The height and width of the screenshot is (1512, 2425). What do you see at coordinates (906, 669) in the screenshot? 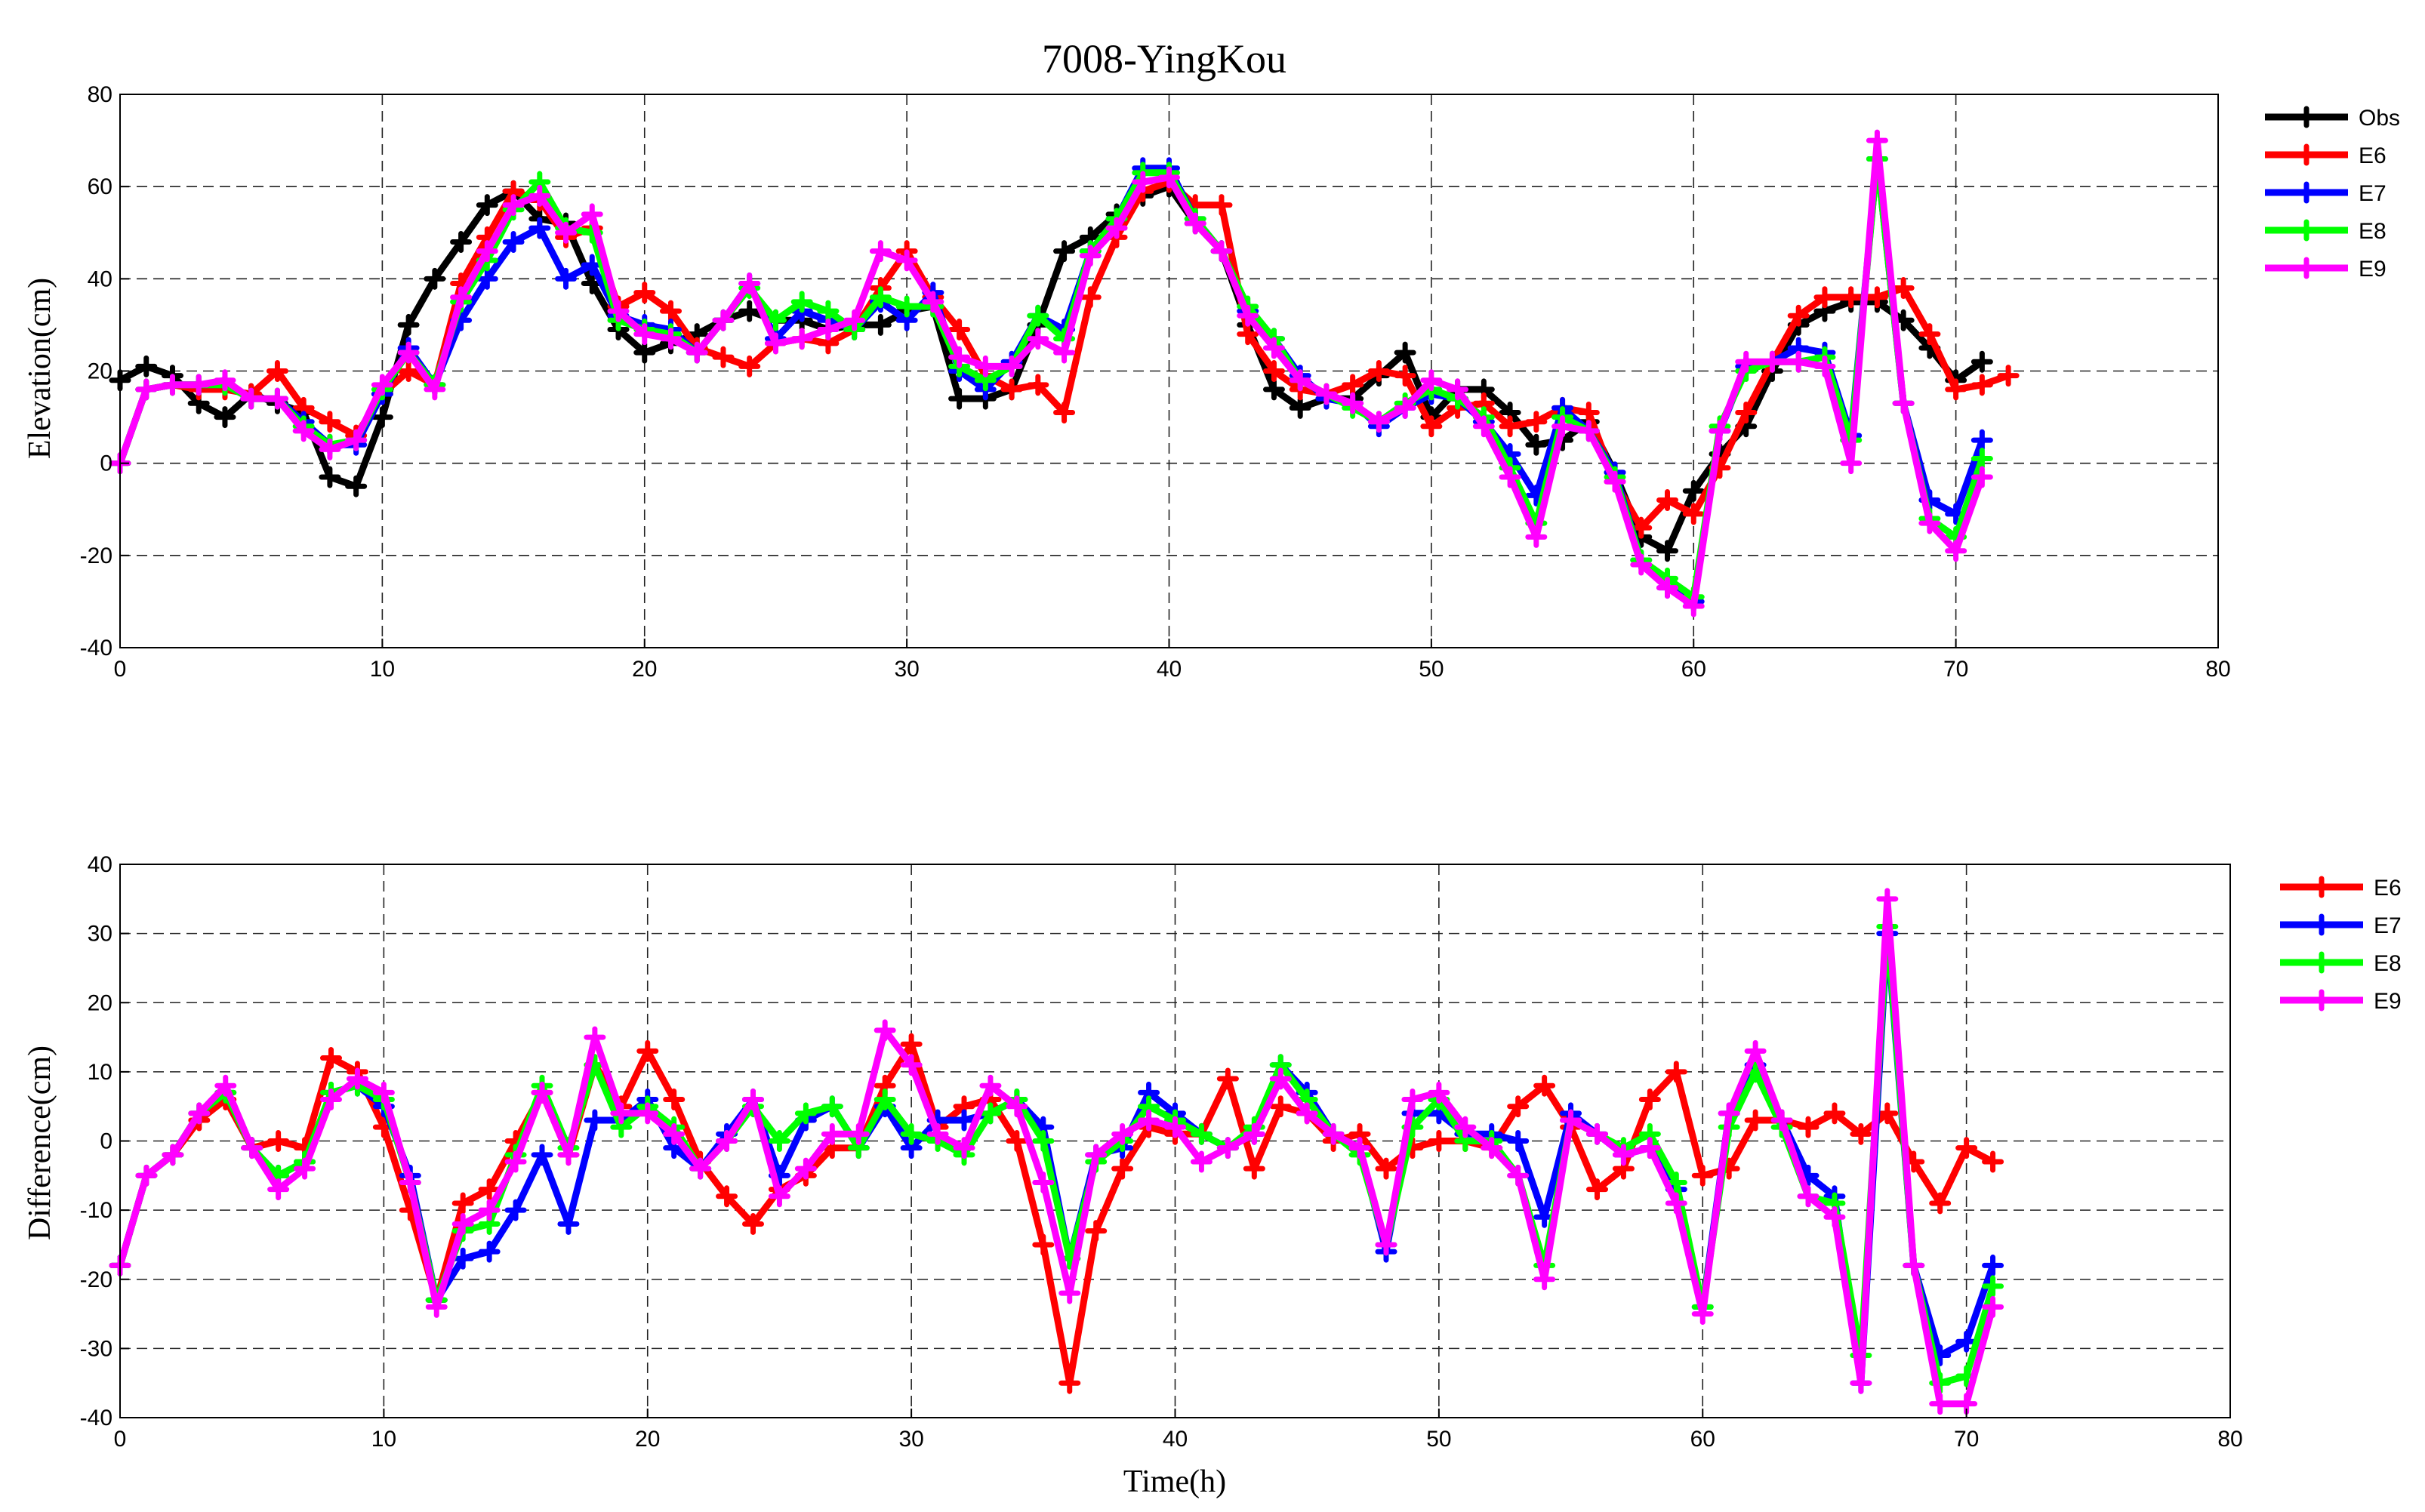
I see `x-tick-label: 30` at bounding box center [906, 669].